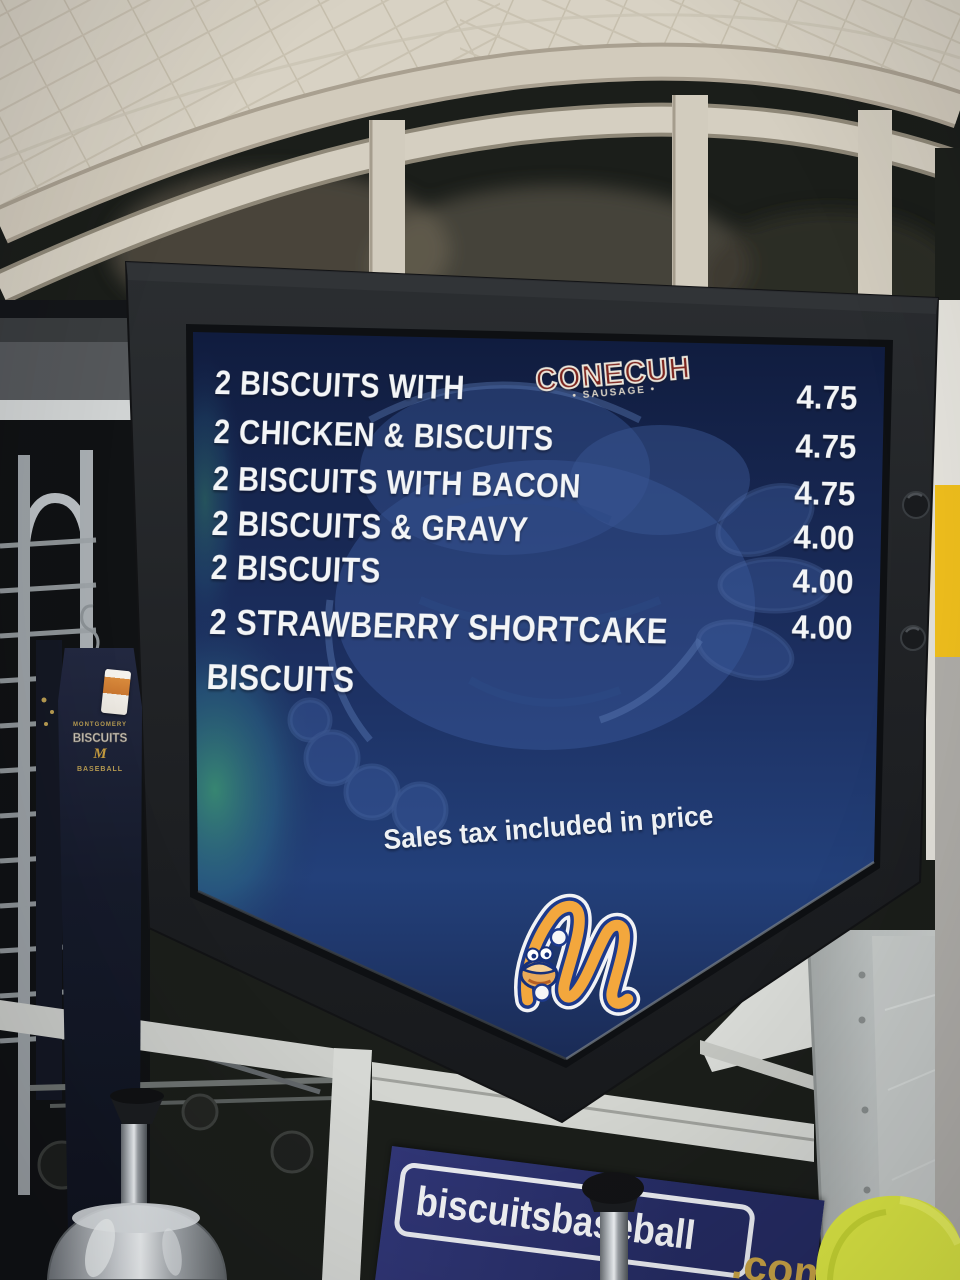 The image size is (960, 1280). What do you see at coordinates (871, 1104) in the screenshot?
I see `metal-column` at bounding box center [871, 1104].